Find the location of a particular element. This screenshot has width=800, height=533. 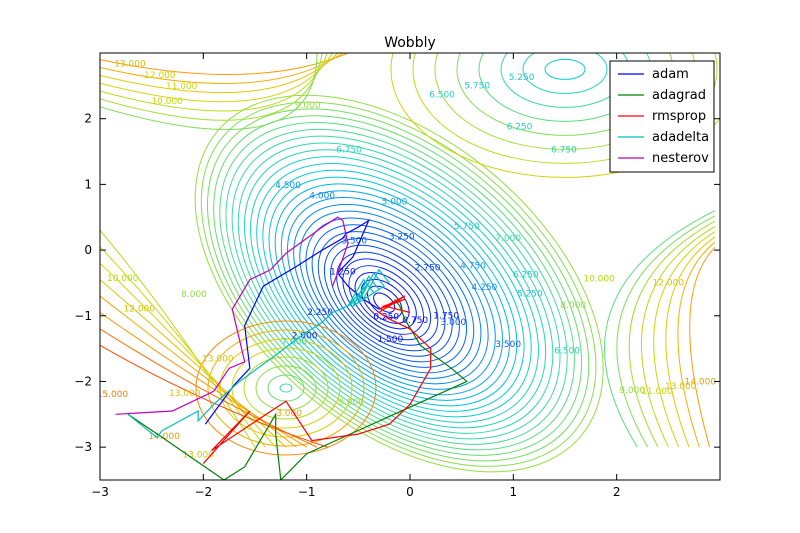

series-line-adadelta is located at coordinates (258, 353).